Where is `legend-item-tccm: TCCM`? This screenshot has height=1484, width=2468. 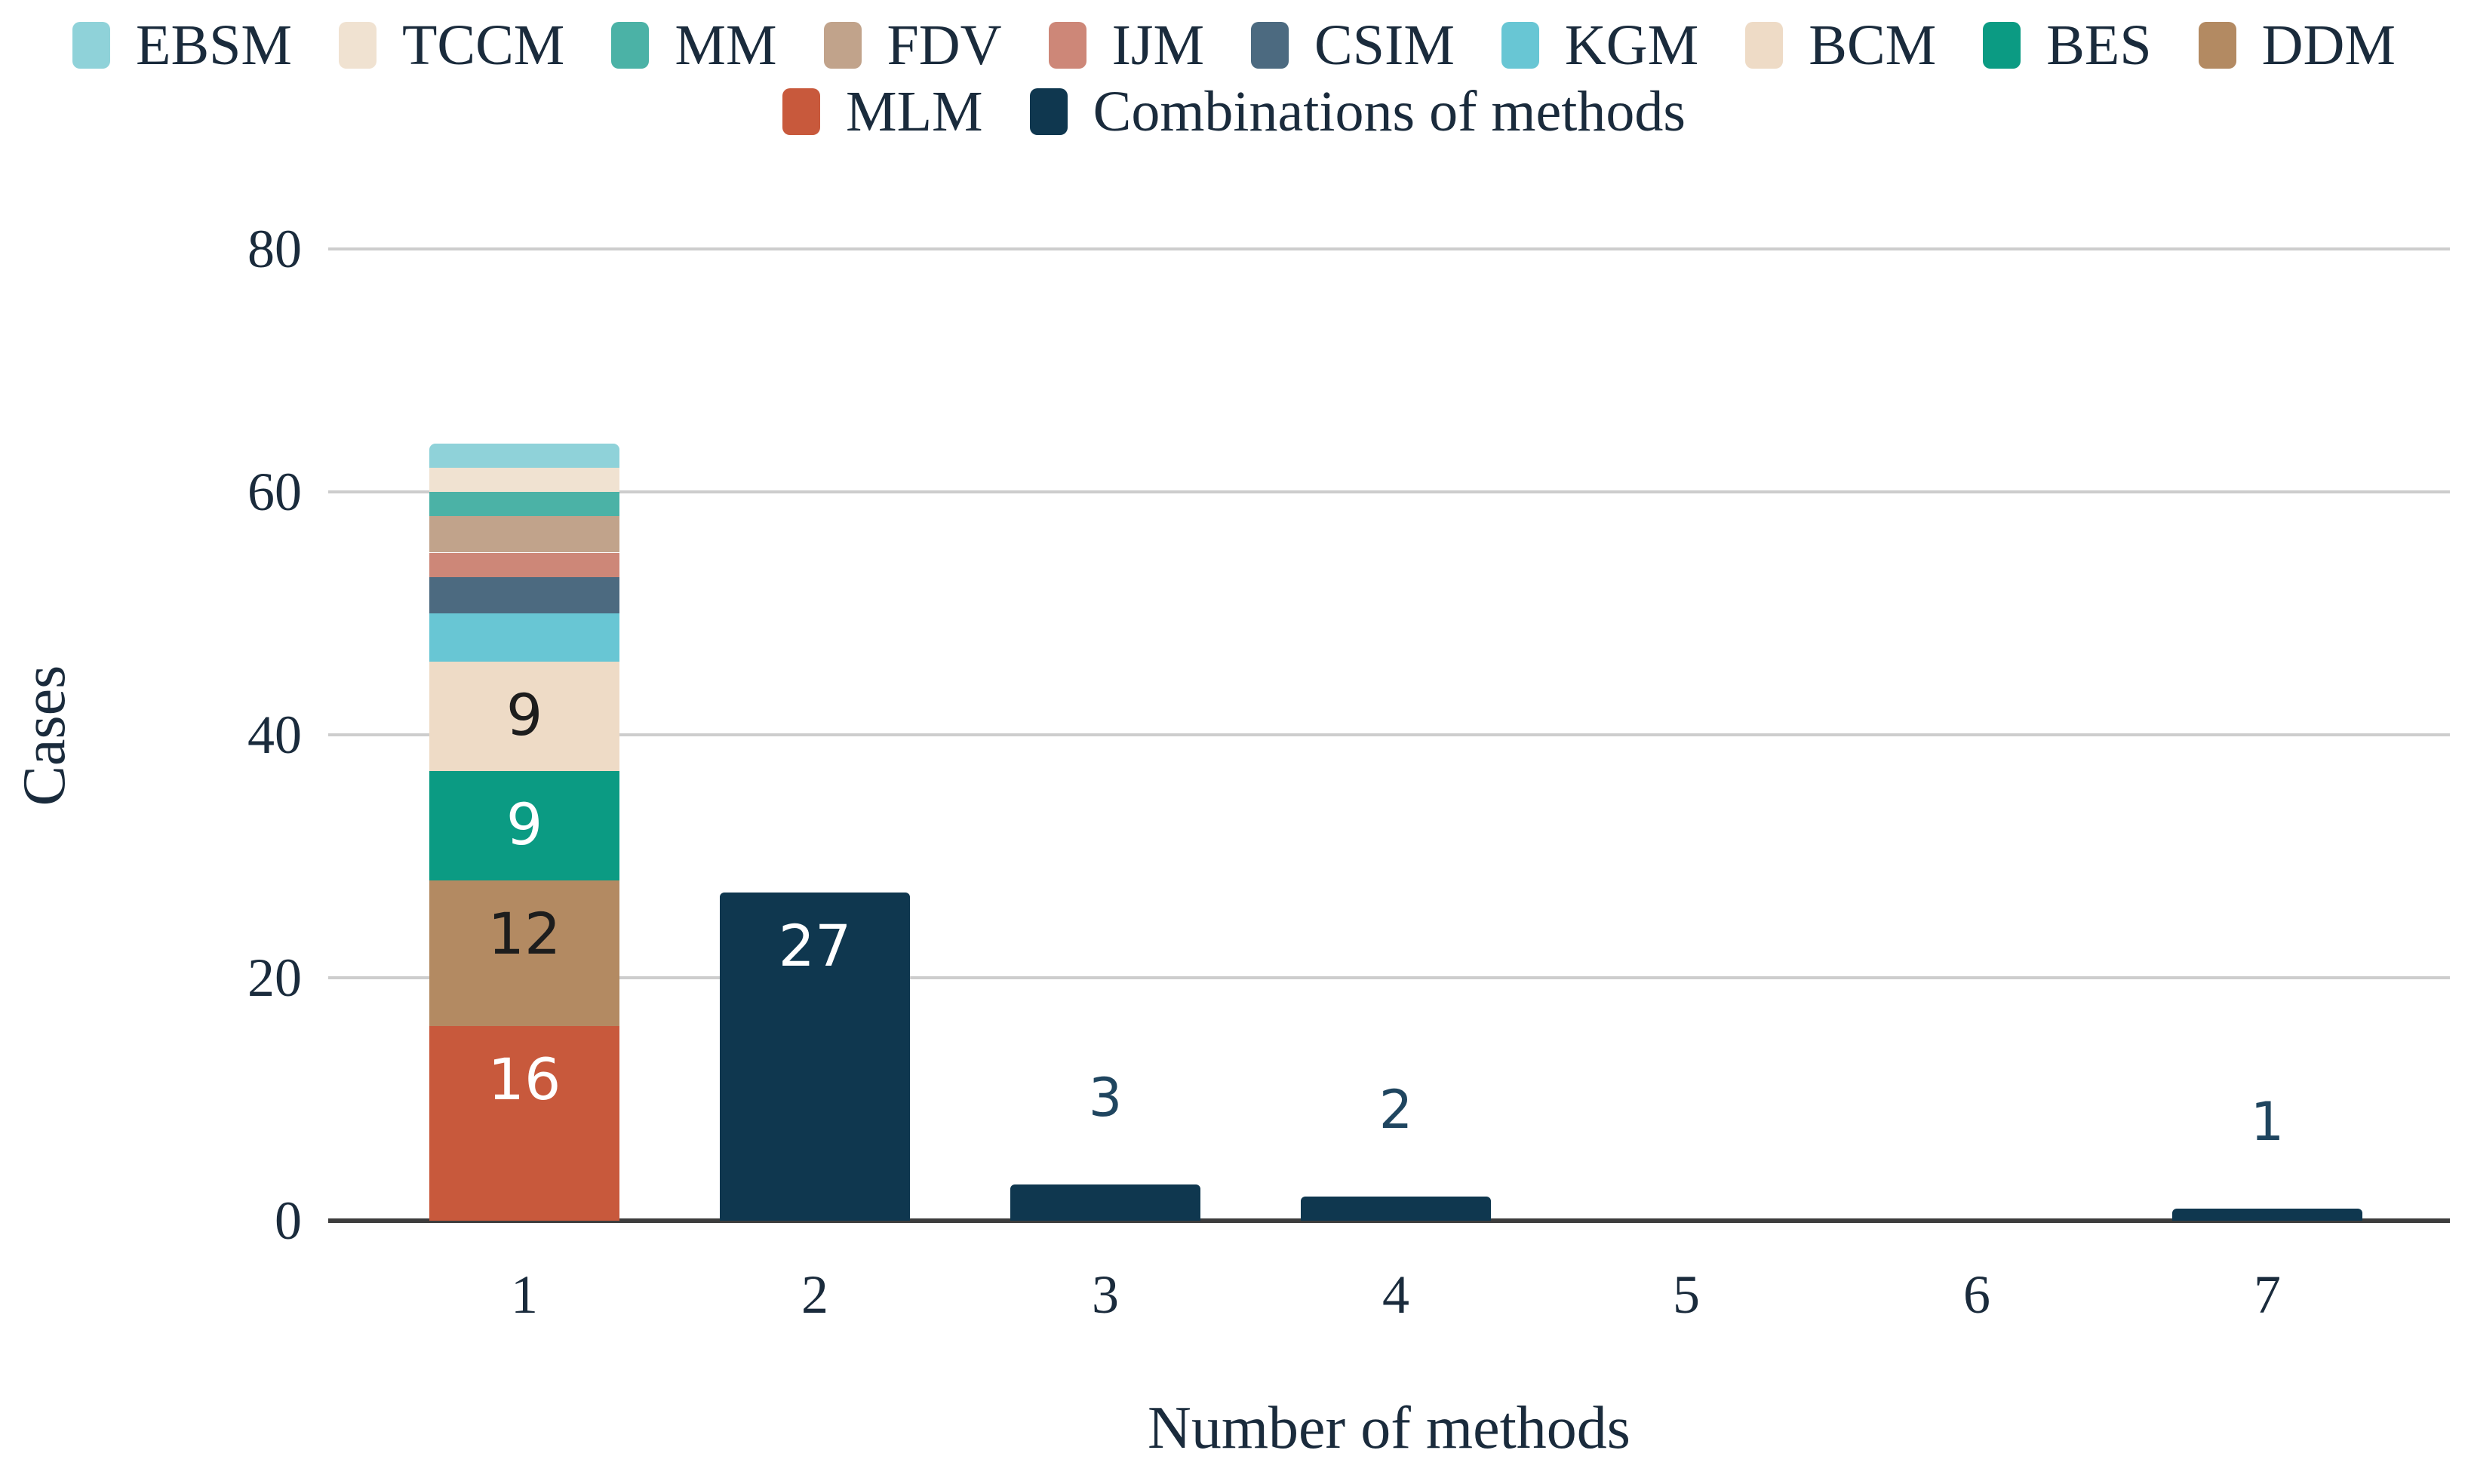
legend-item-tccm: TCCM is located at coordinates (452, 45).